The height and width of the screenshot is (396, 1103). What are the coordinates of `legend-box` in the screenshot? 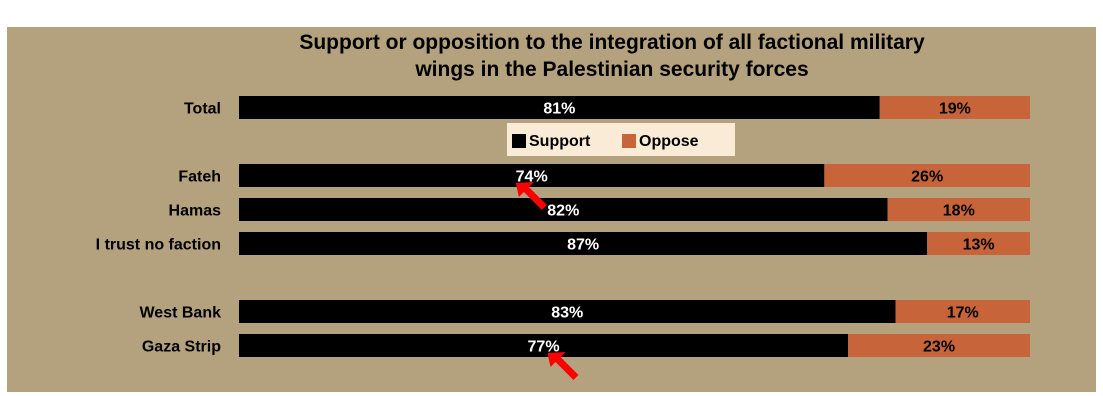 It's located at (621, 139).